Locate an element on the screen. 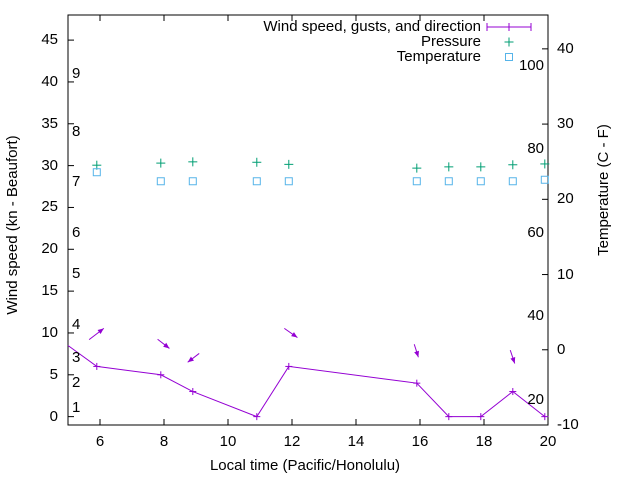  celsius-tick-label: 30 is located at coordinates (565, 124).